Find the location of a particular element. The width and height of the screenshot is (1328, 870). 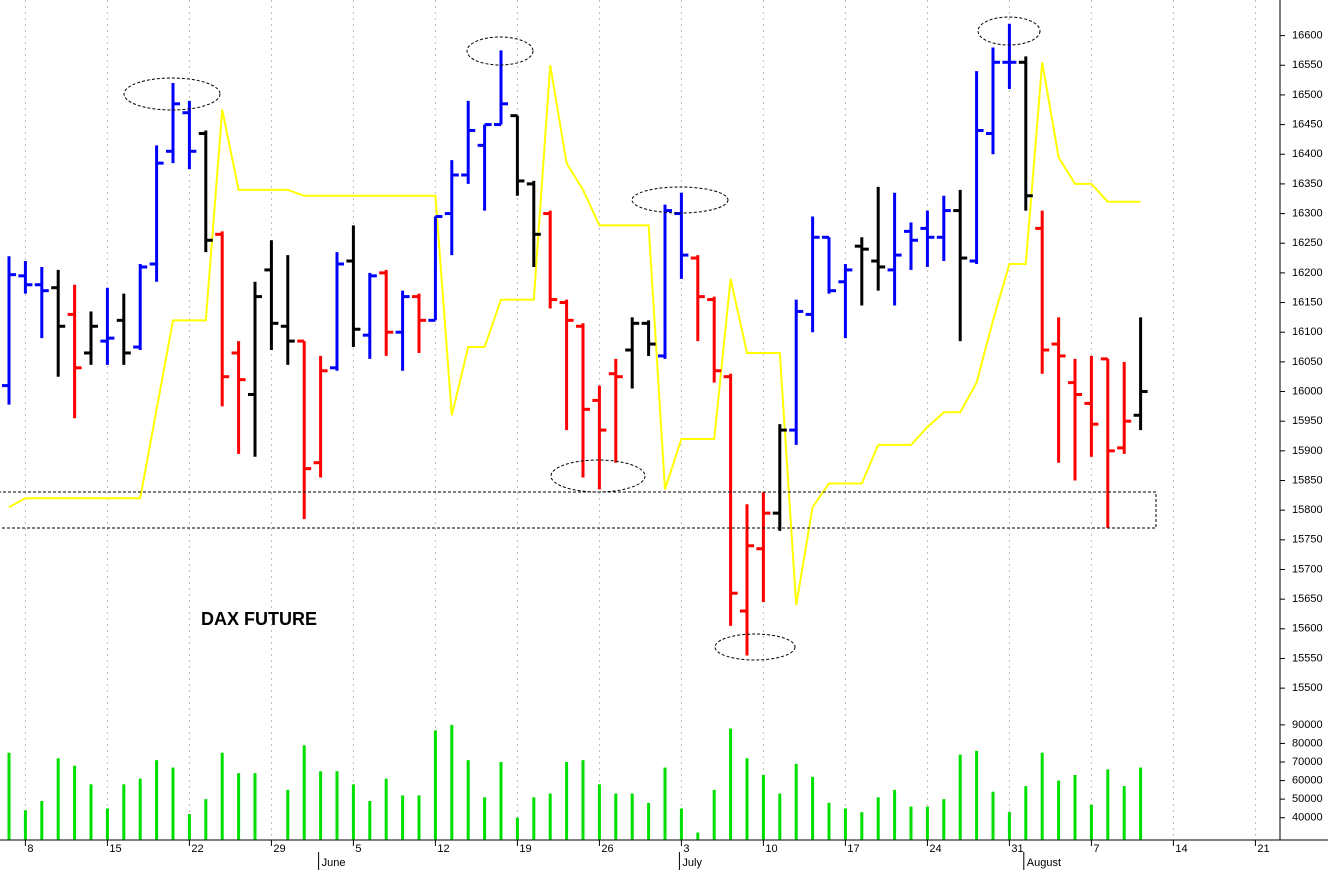

support-zone is located at coordinates (578, 510).